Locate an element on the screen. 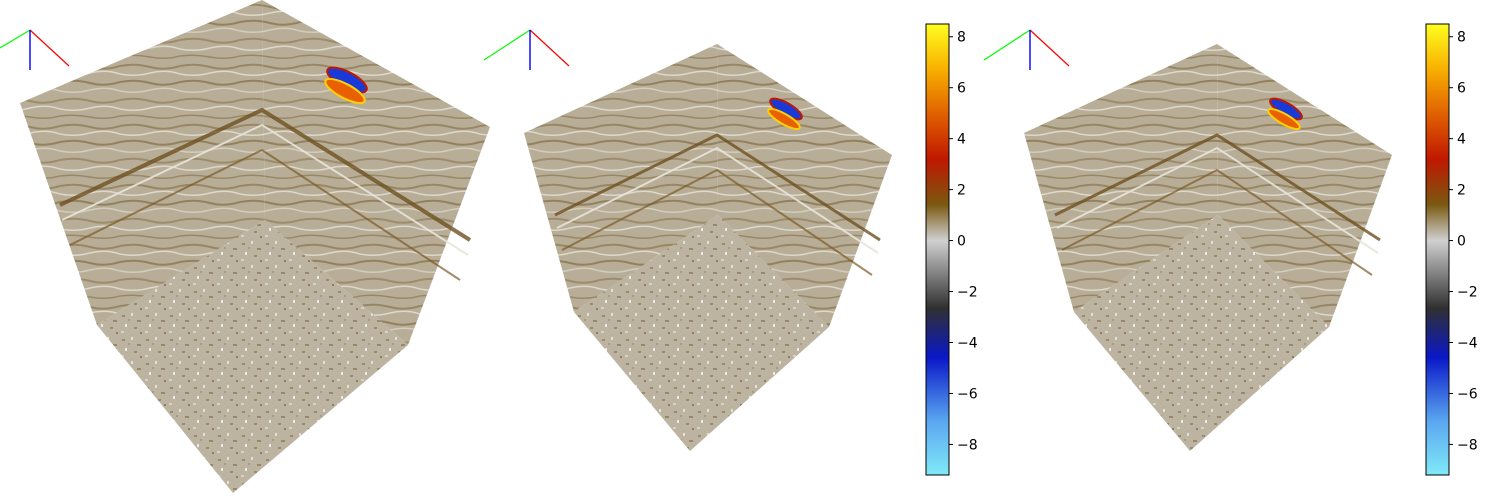 The width and height of the screenshot is (1500, 500). cube-3-anomaly is located at coordinates (1285, 113).